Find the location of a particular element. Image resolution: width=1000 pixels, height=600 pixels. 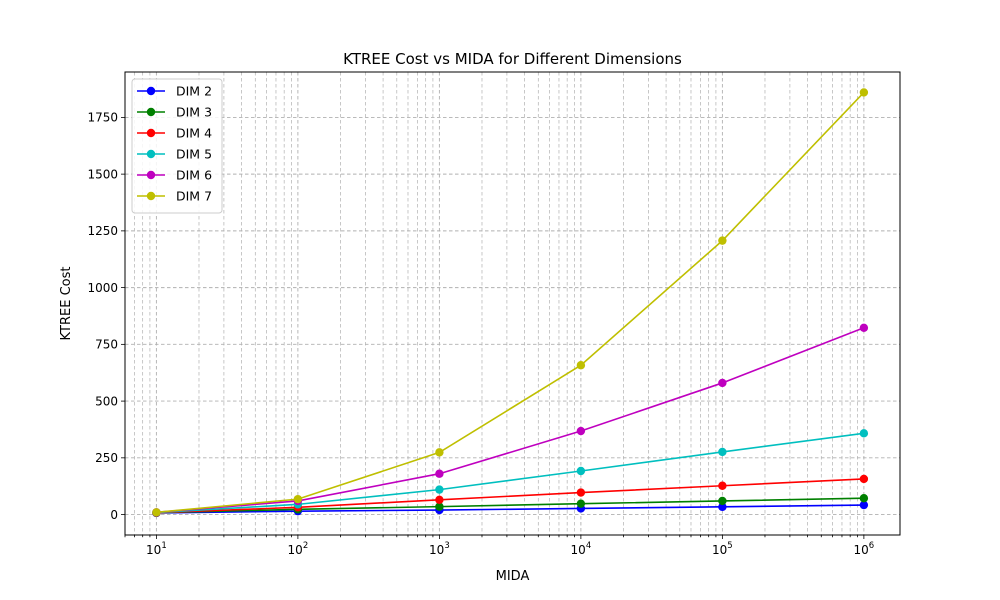

x-tick-label: 10⁴ is located at coordinates (581, 549).